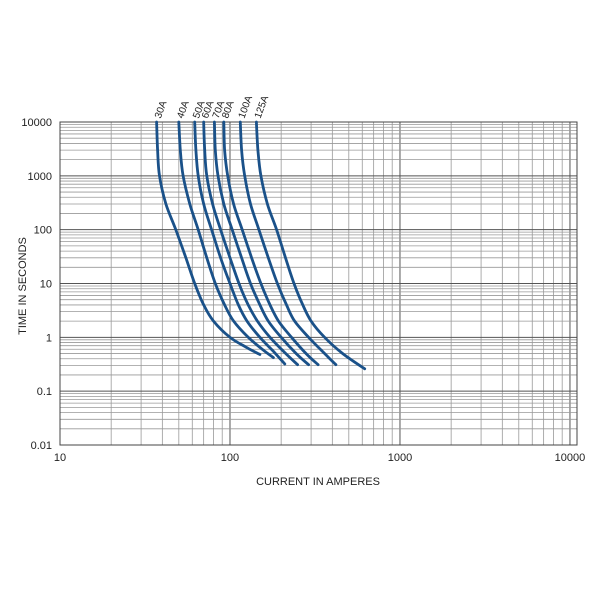 This screenshot has height=600, width=600. I want to click on series-line-50A, so click(240, 243).